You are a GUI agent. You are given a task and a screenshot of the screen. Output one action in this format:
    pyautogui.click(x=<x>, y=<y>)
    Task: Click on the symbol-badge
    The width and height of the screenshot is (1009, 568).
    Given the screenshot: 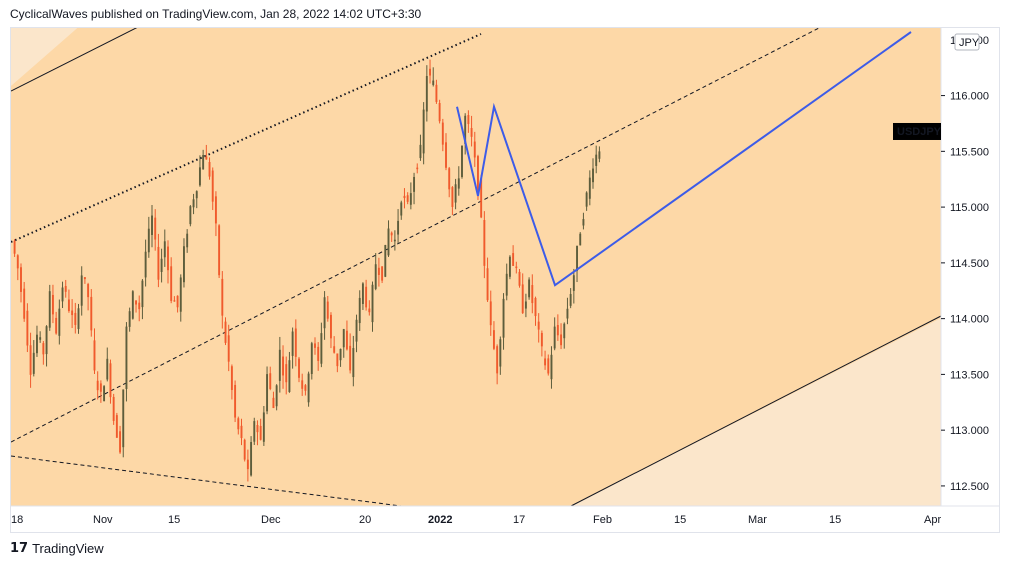 What is the action you would take?
    pyautogui.click(x=917, y=131)
    